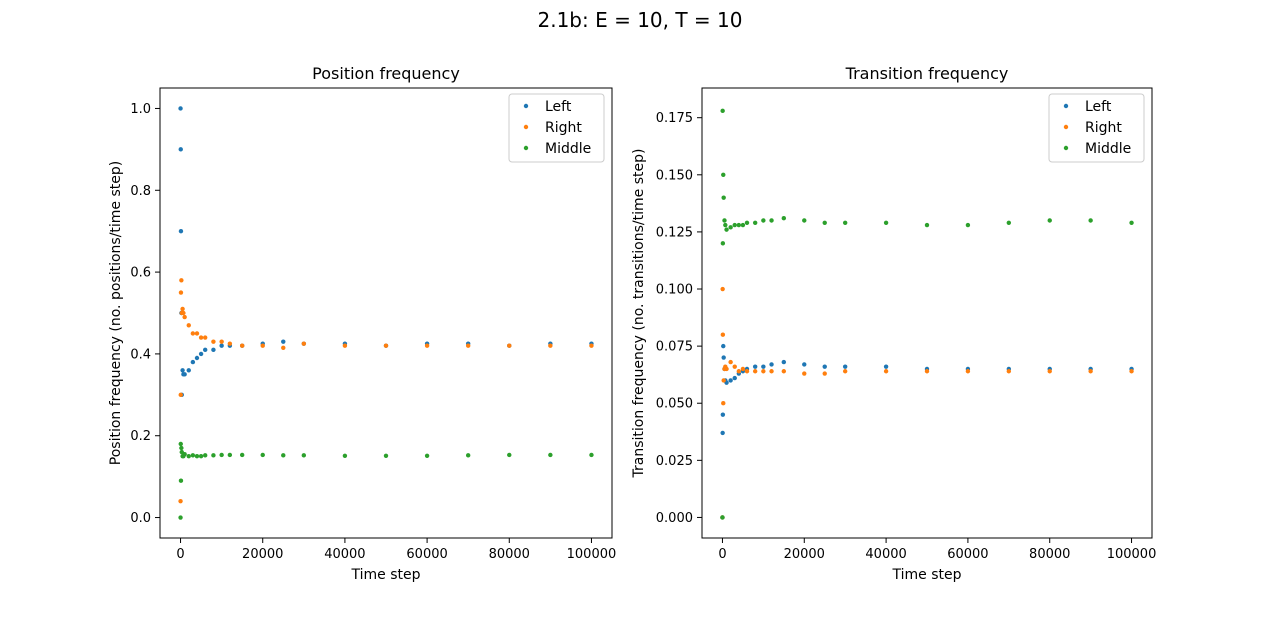  Describe the element at coordinates (674, 461) in the screenshot. I see `y-tick-label: 0.025` at that location.